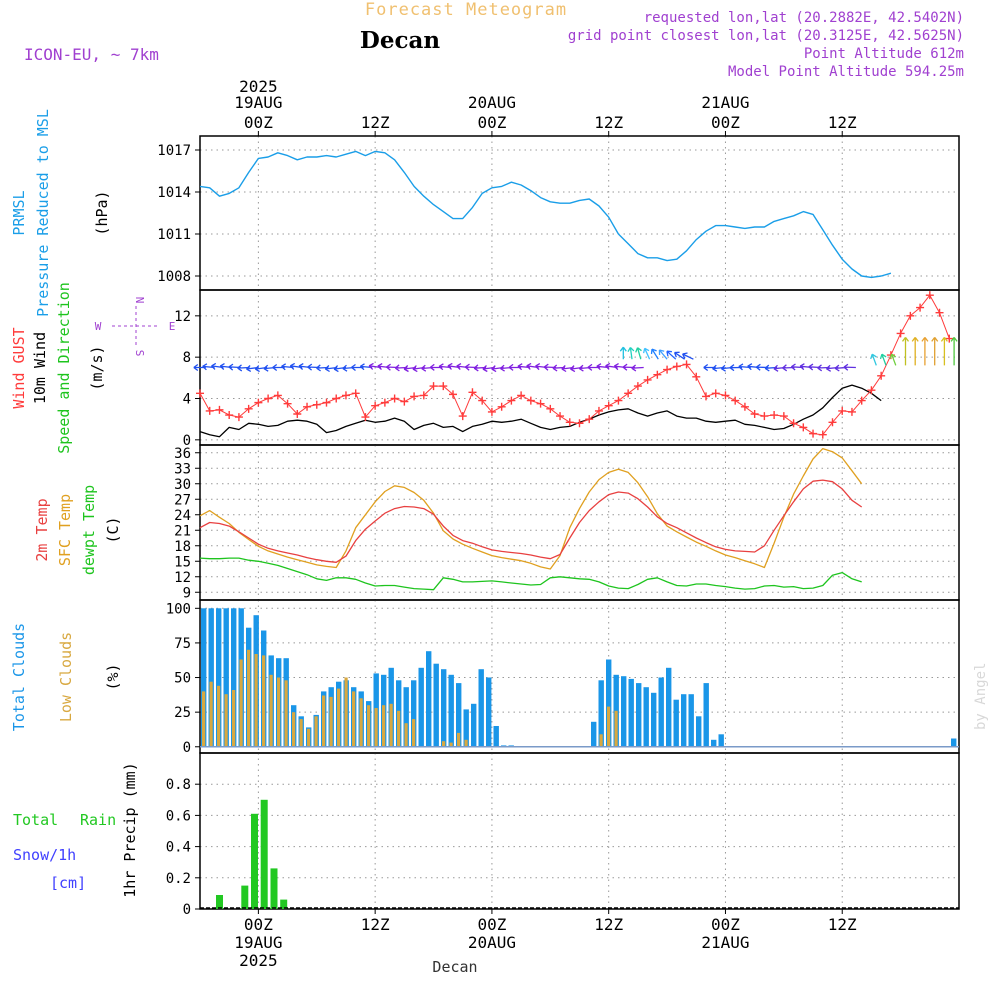 This screenshot has width=1000, height=1000. Describe the element at coordinates (178, 816) in the screenshot. I see `y-tick-label: 0.6` at that location.